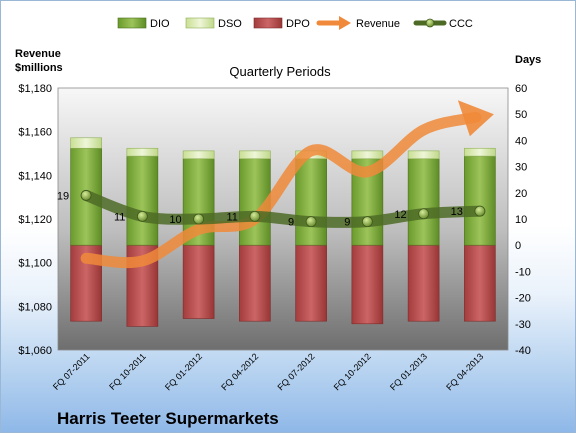  I want to click on right-axis: -40 -30 -20 -10 0 10 20 30 40 50 60, so click(523, 220).